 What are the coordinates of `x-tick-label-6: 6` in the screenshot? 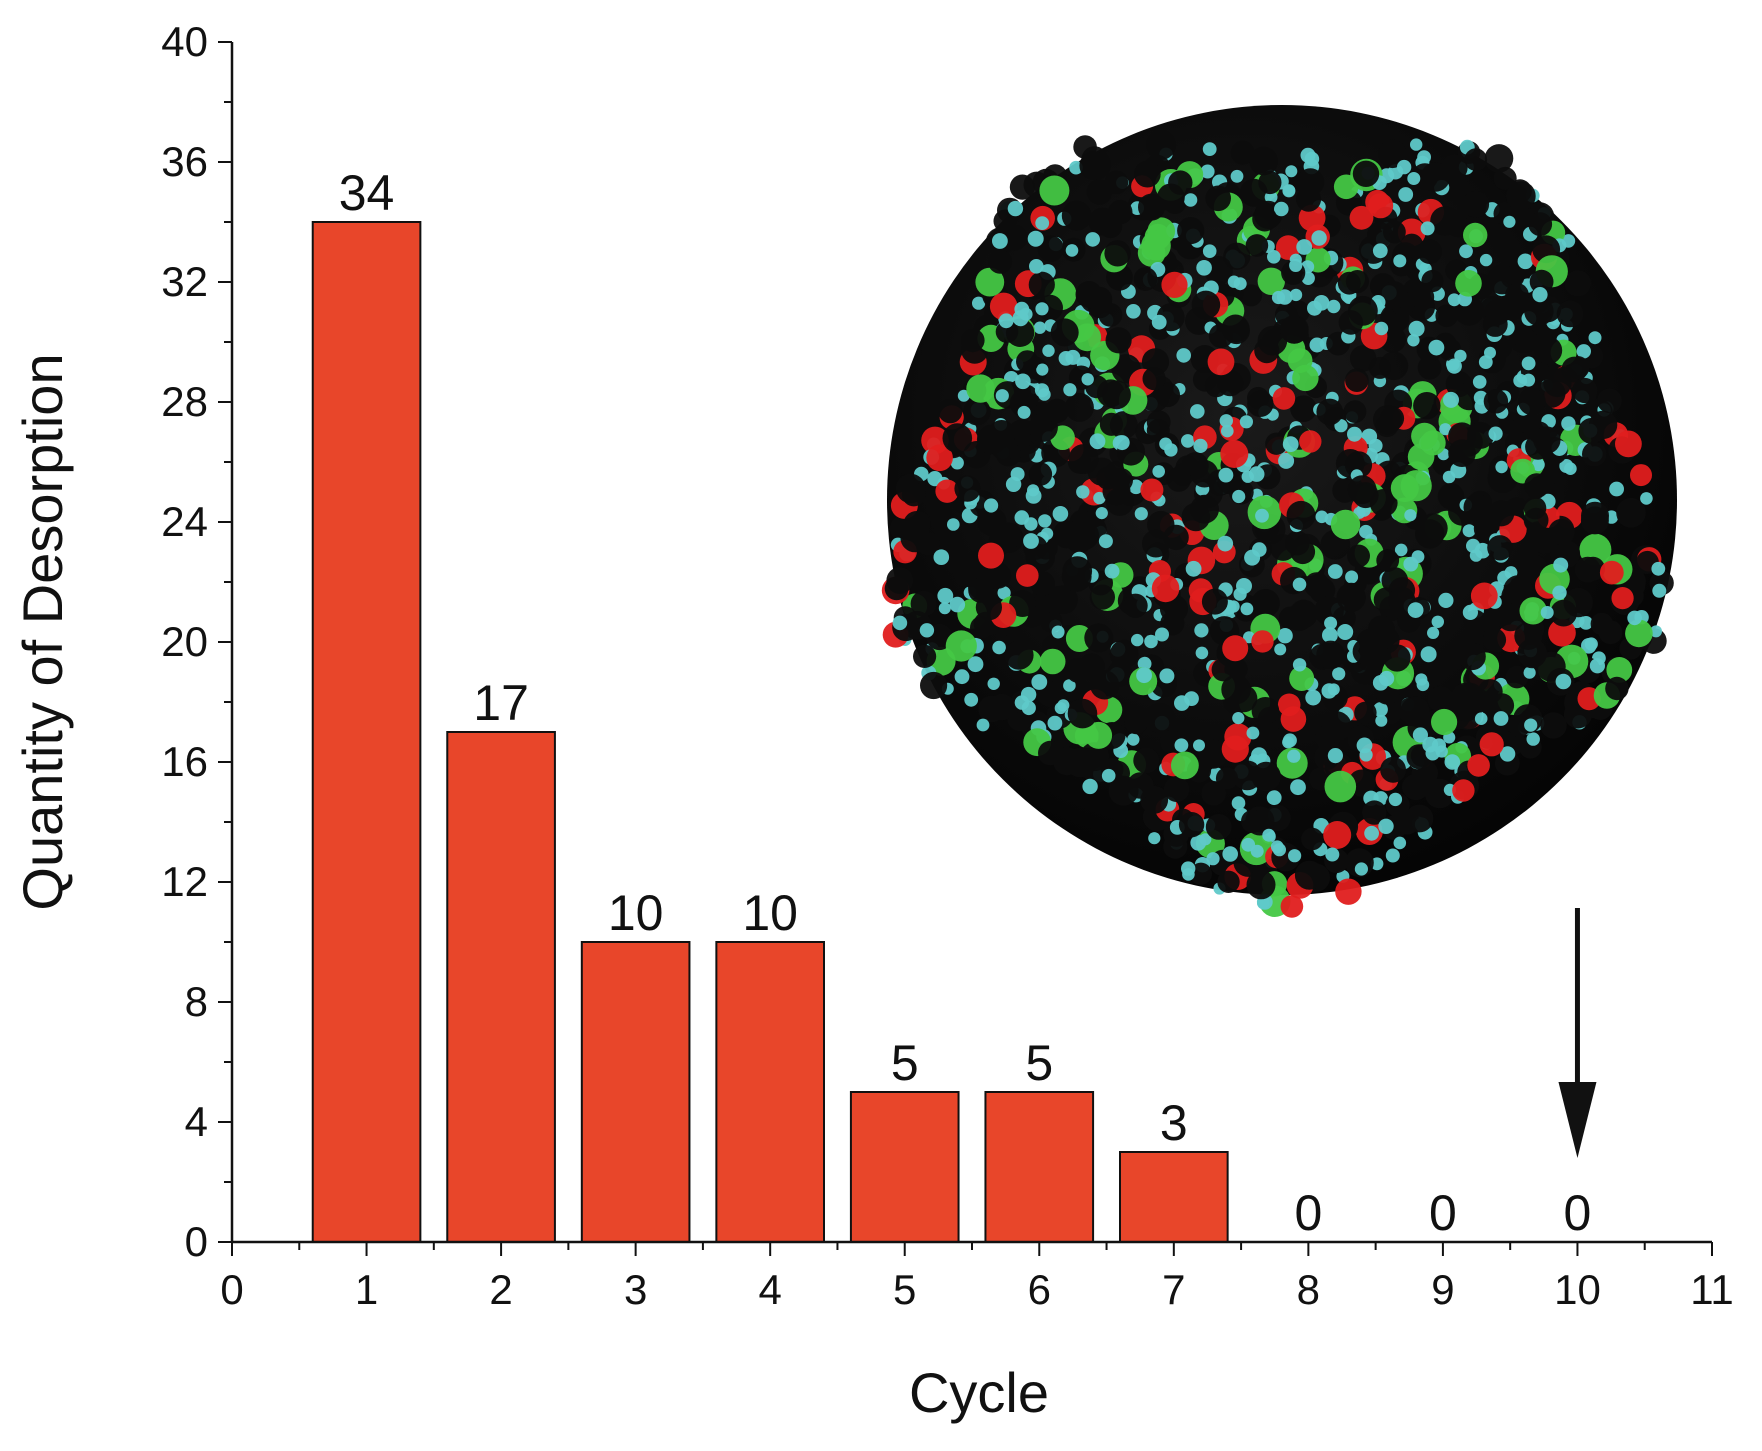 It's located at (1039, 1289).